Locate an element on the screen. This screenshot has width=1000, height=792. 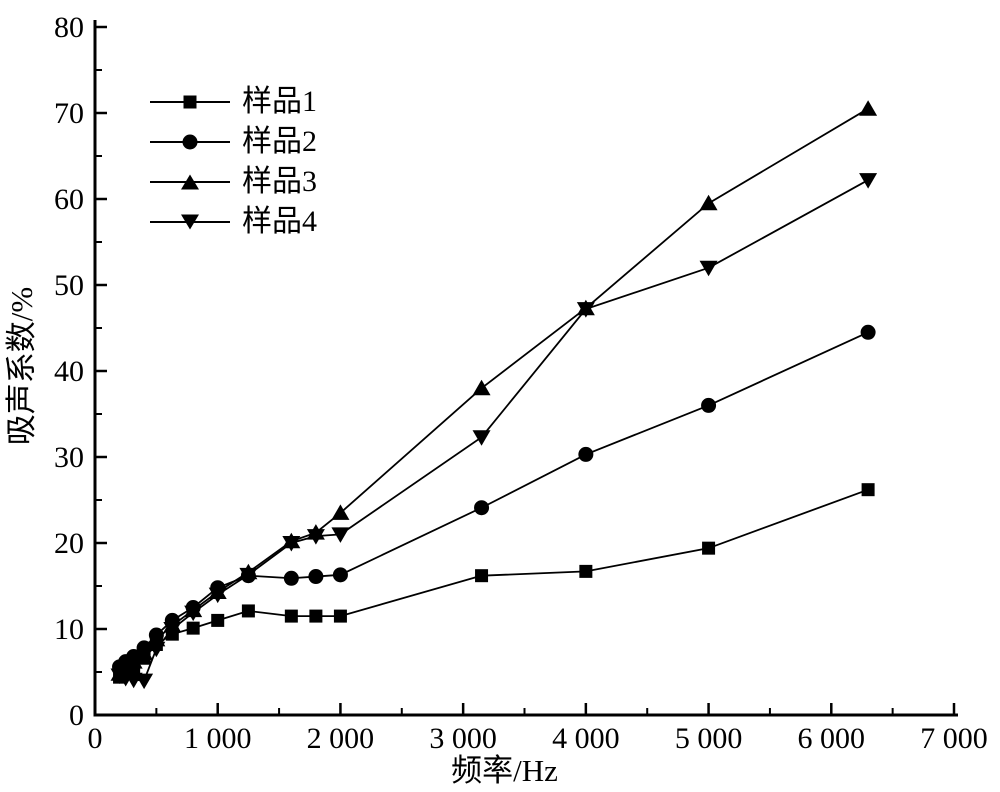
y-tick-label: 10 is located at coordinates (69, 629).